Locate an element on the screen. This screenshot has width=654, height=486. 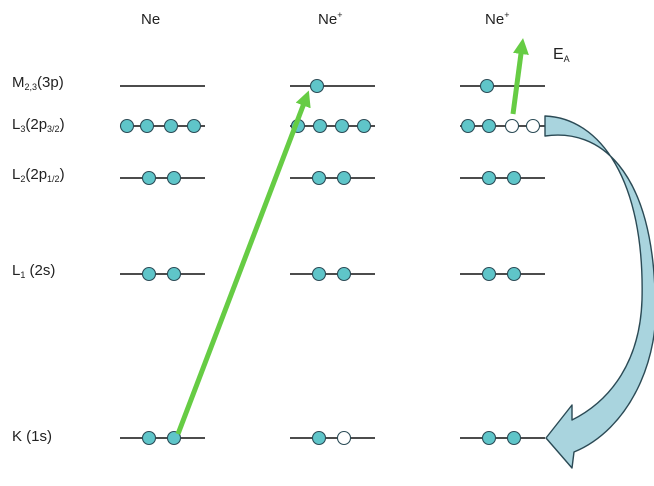
column-title-ne-ion-auger: Ne+ is located at coordinates (497, 19).